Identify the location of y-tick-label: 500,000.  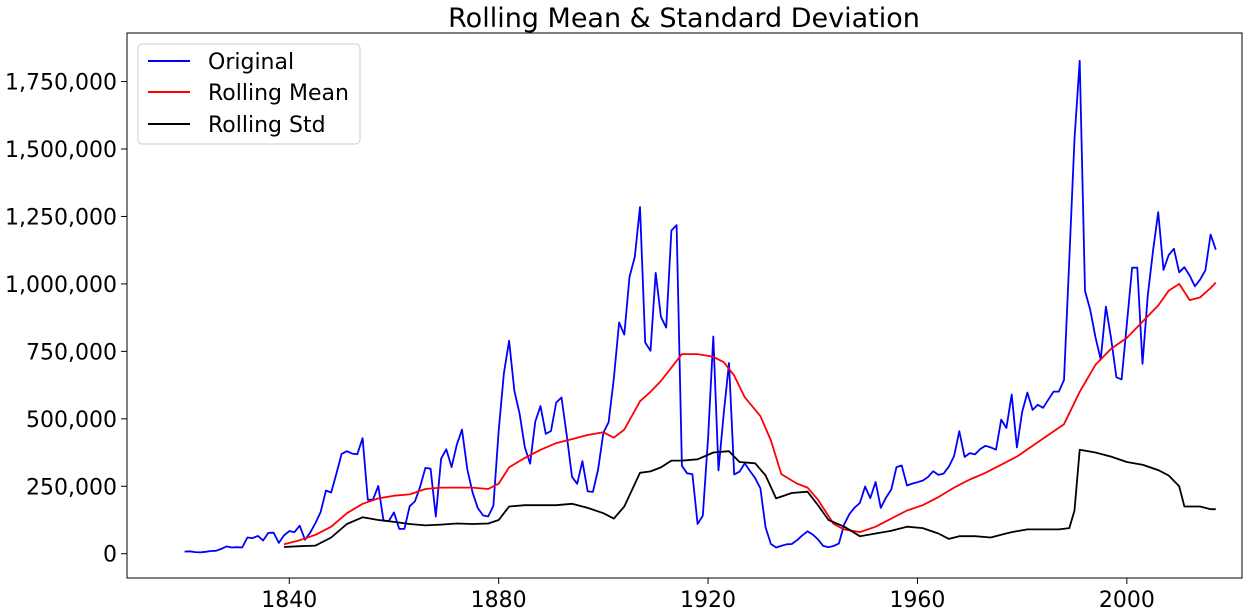
(71, 420).